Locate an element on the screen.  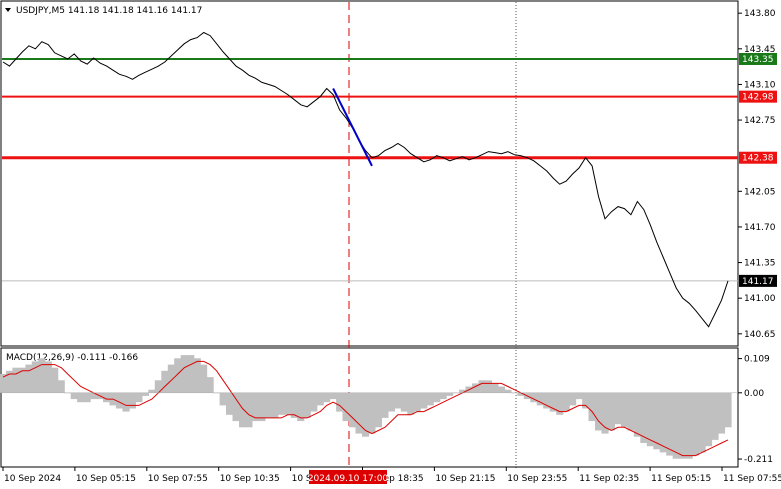
time-tick-label: 11 Sep 02:35 is located at coordinates (609, 479).